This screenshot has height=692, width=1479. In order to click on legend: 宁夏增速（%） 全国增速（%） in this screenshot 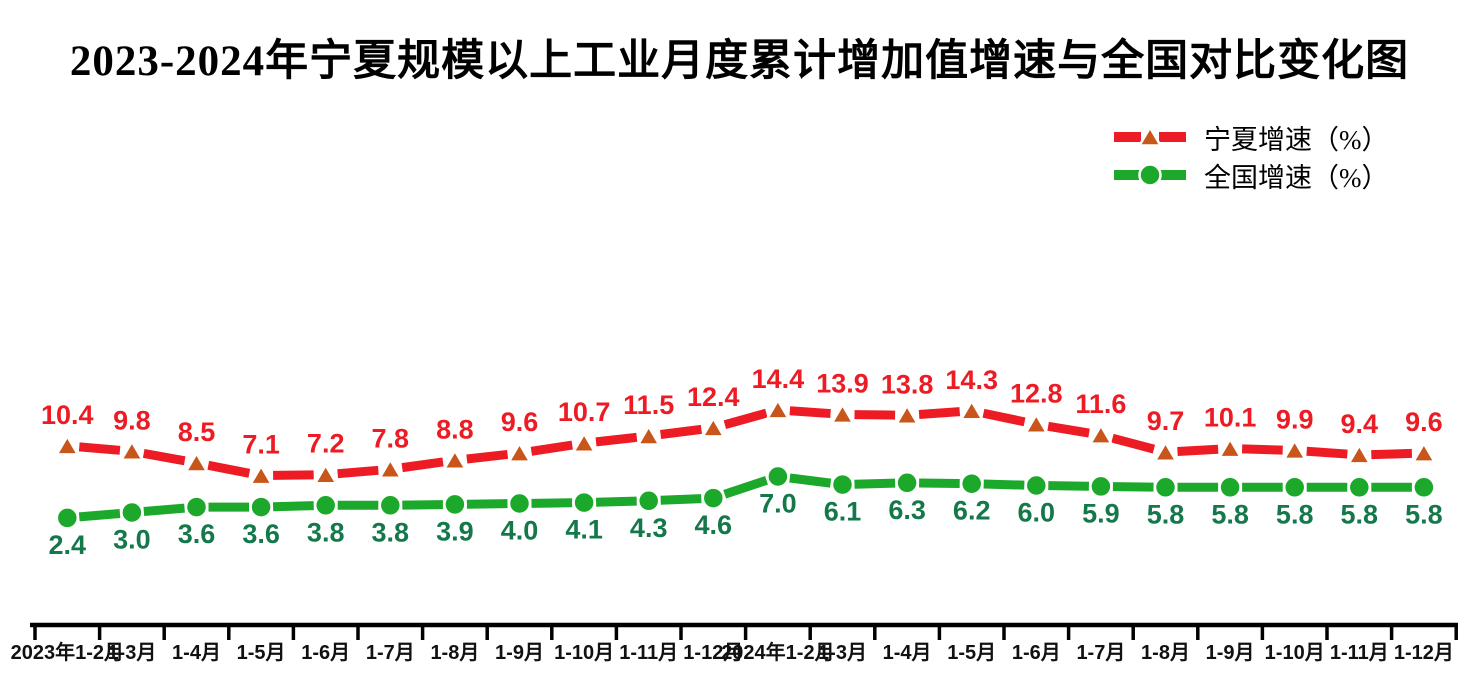, I will do `click(1250, 156)`.